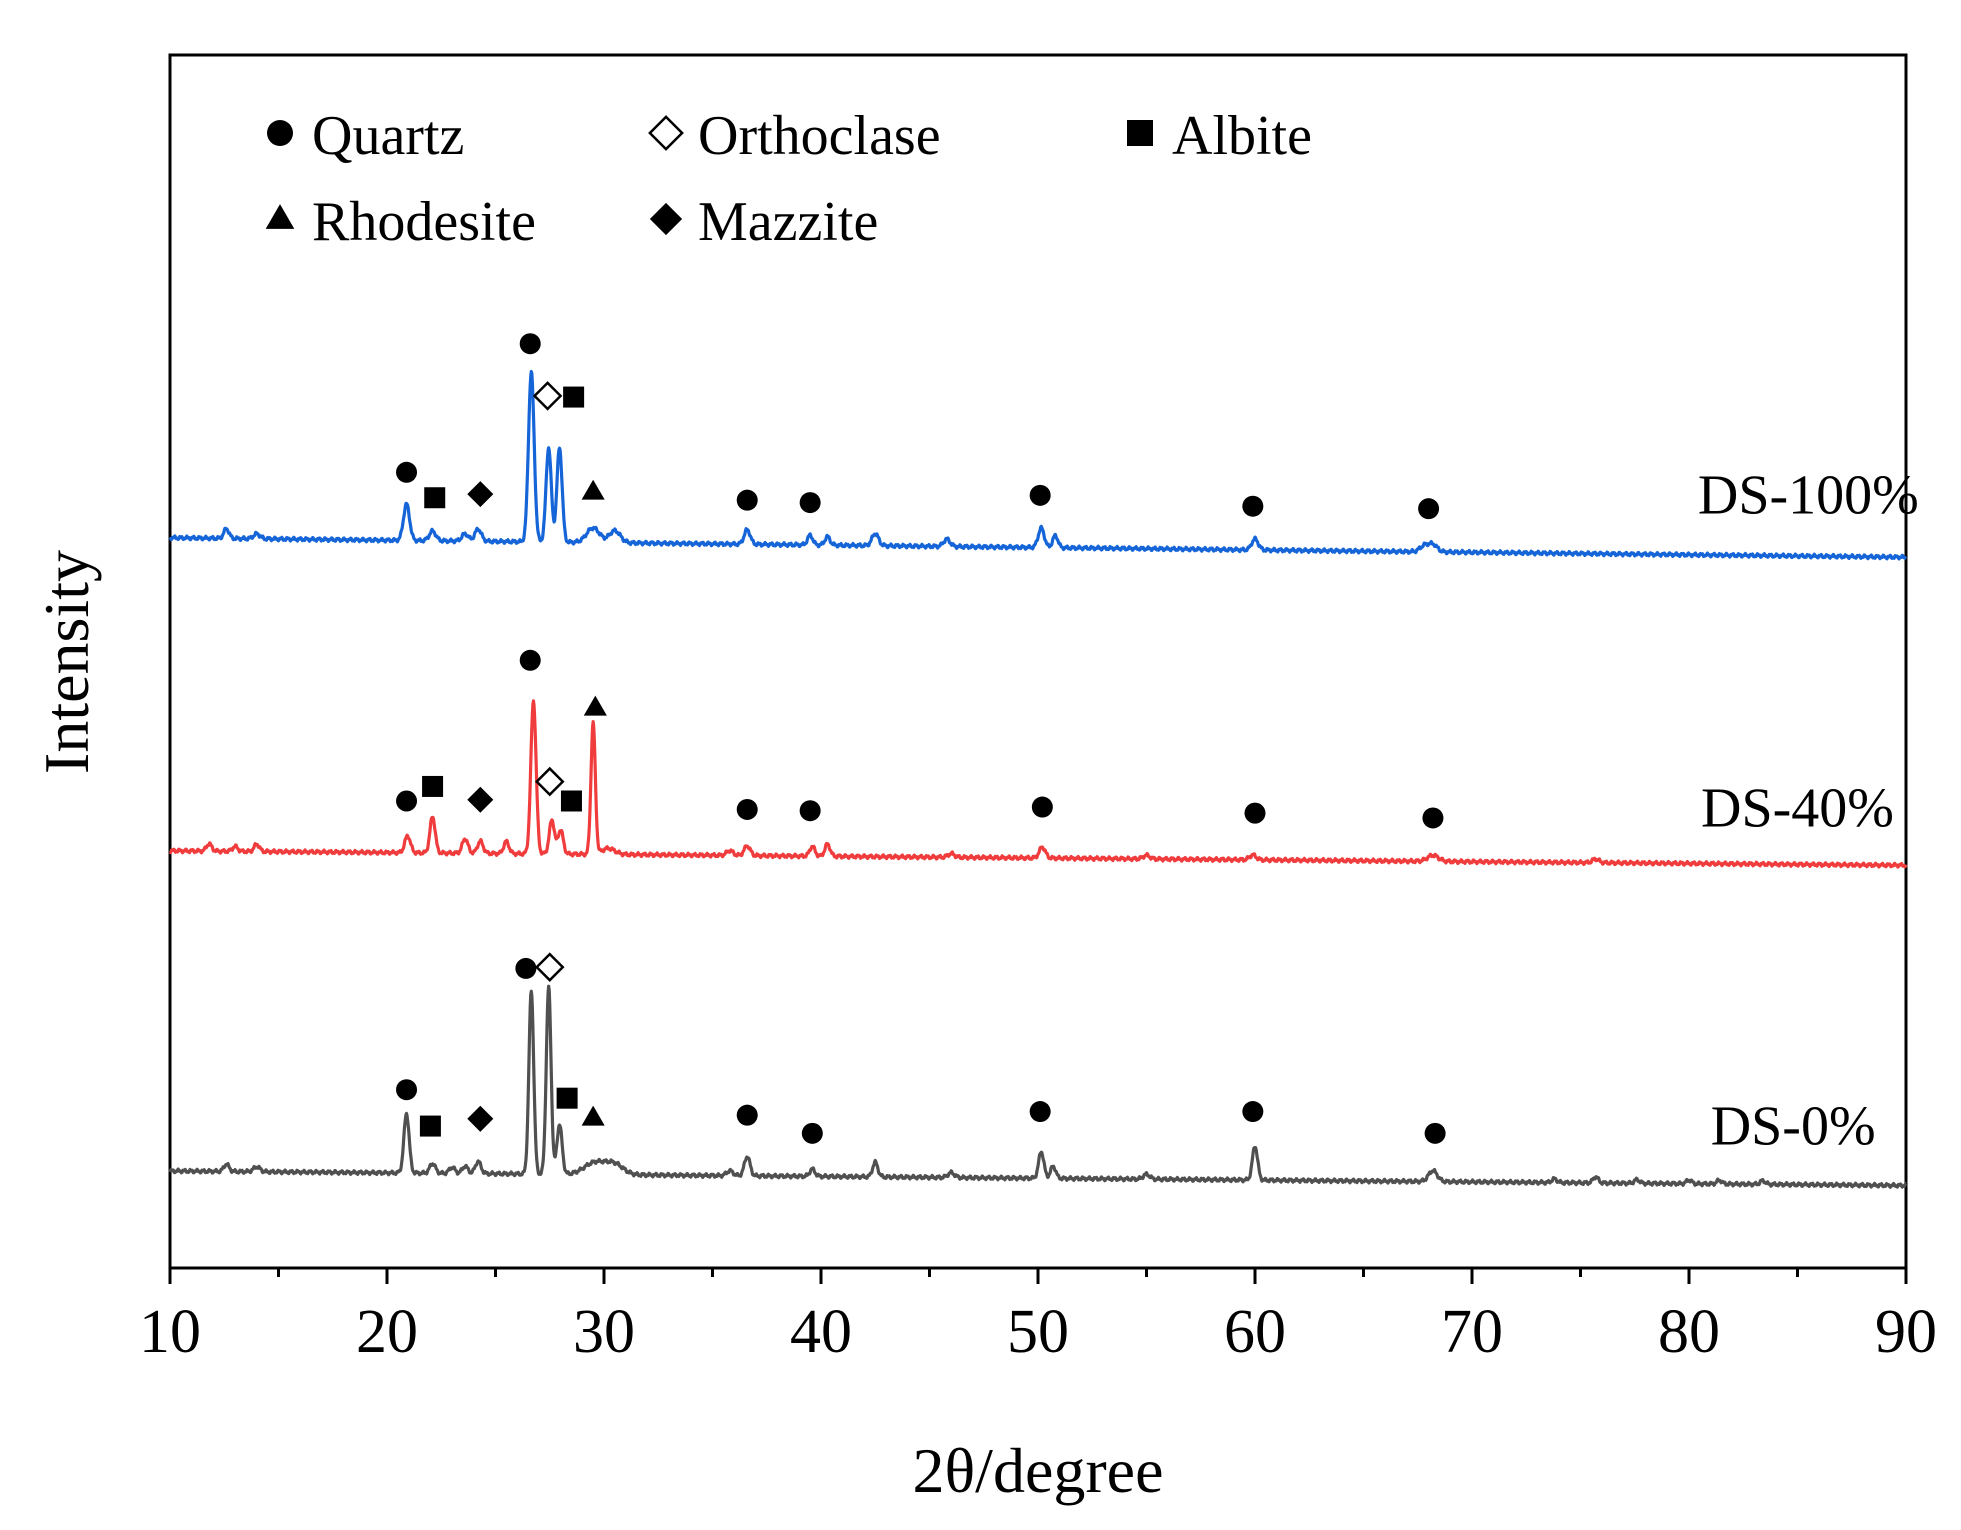  I want to click on y-axis-title: Intensity, so click(66, 662).